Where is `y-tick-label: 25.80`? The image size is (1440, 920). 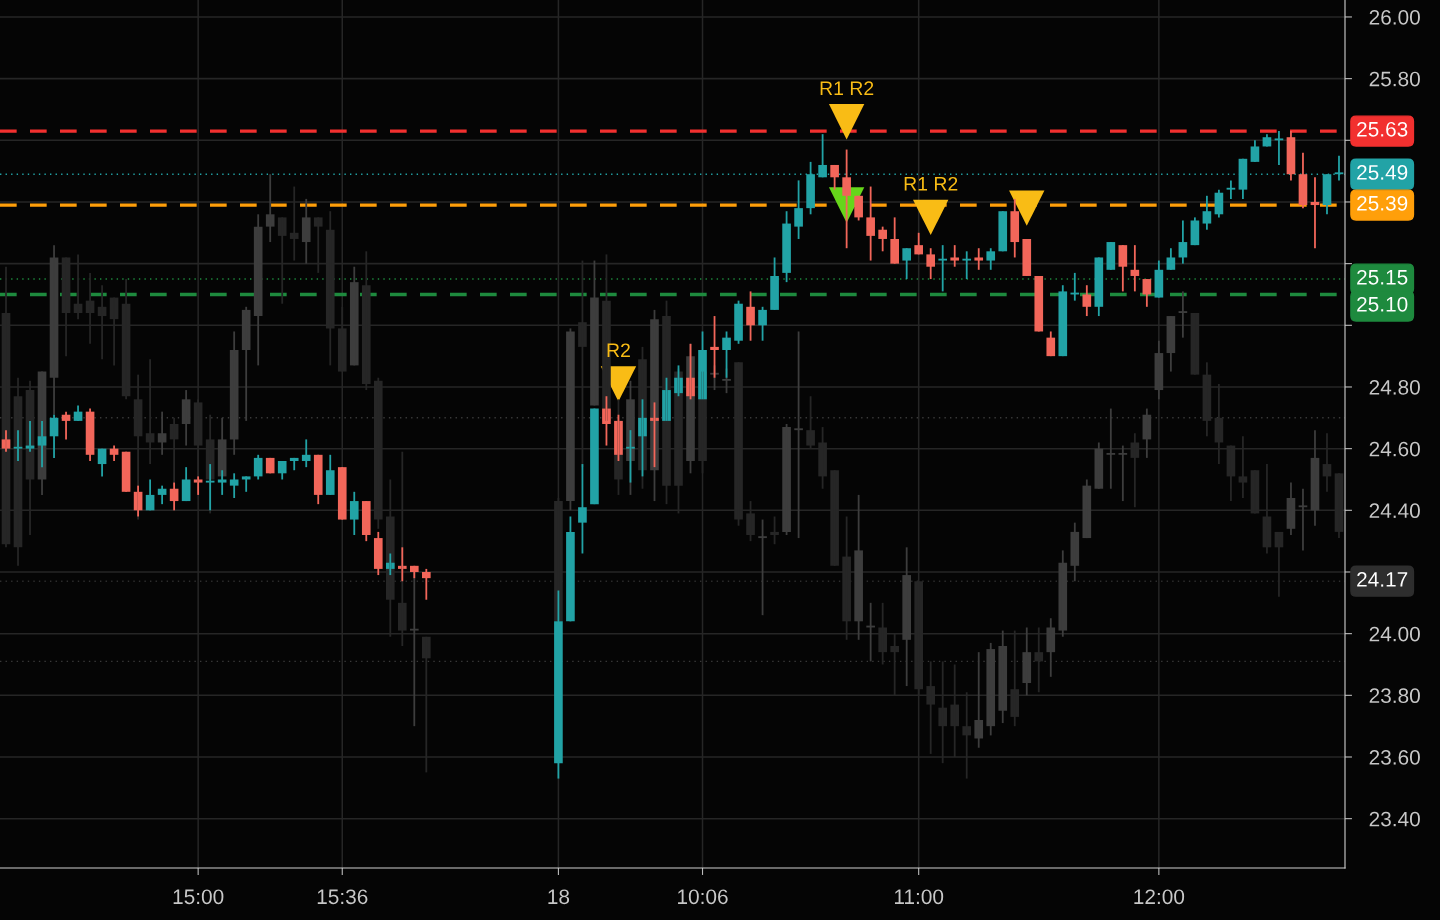
y-tick-label: 25.80 is located at coordinates (1394, 79).